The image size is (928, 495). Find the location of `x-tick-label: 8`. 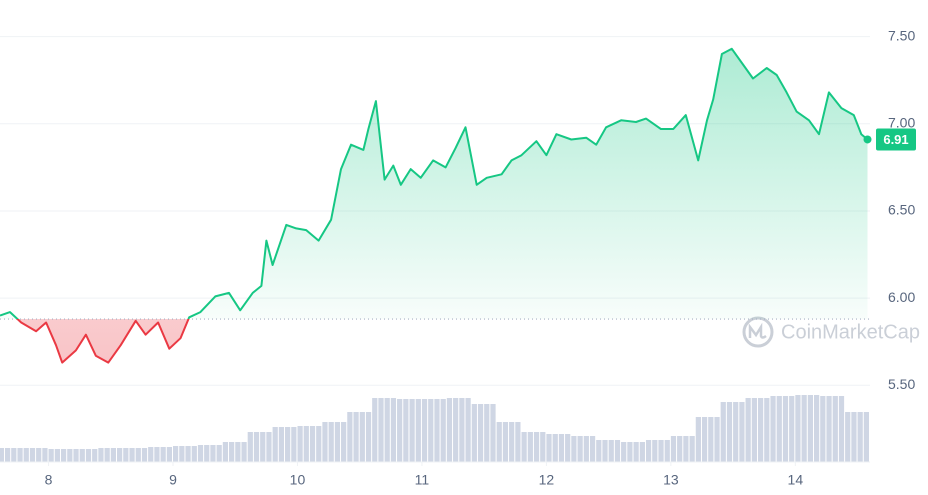

x-tick-label: 8 is located at coordinates (49, 480).